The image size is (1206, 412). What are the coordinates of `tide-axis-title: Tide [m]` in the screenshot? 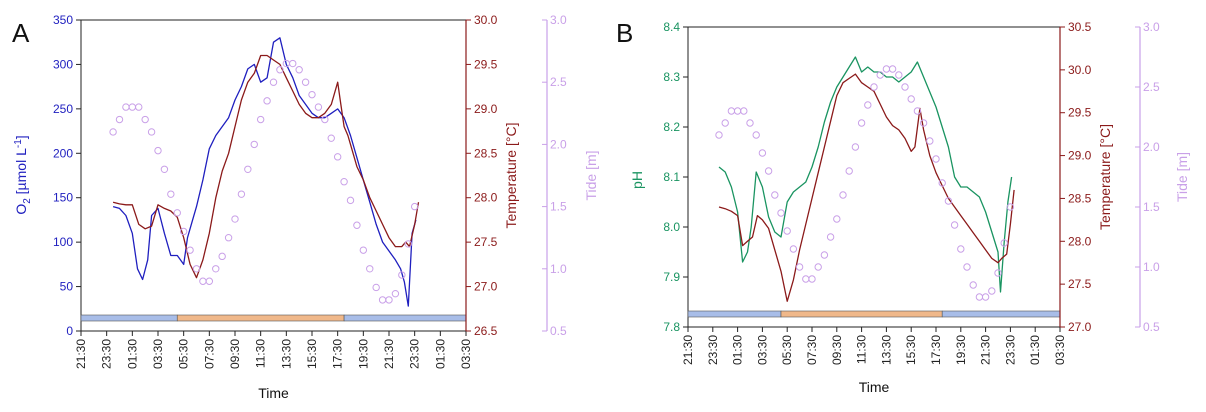 It's located at (1182, 177).